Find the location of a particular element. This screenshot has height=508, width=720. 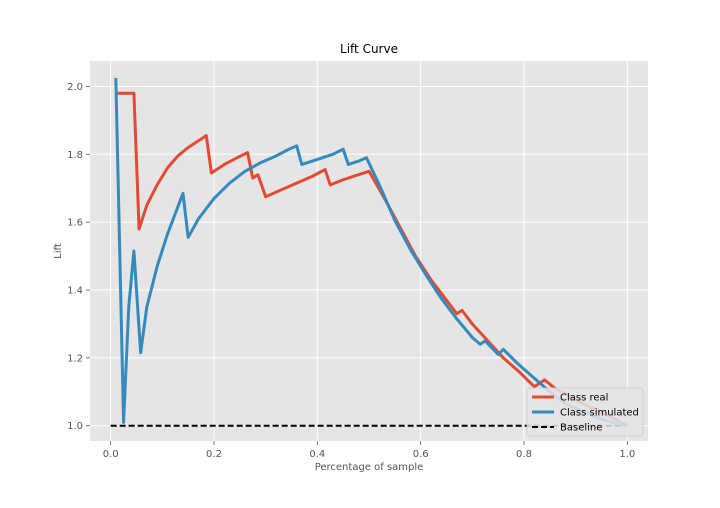

y-tick-label: 1.0 is located at coordinates (75, 426).